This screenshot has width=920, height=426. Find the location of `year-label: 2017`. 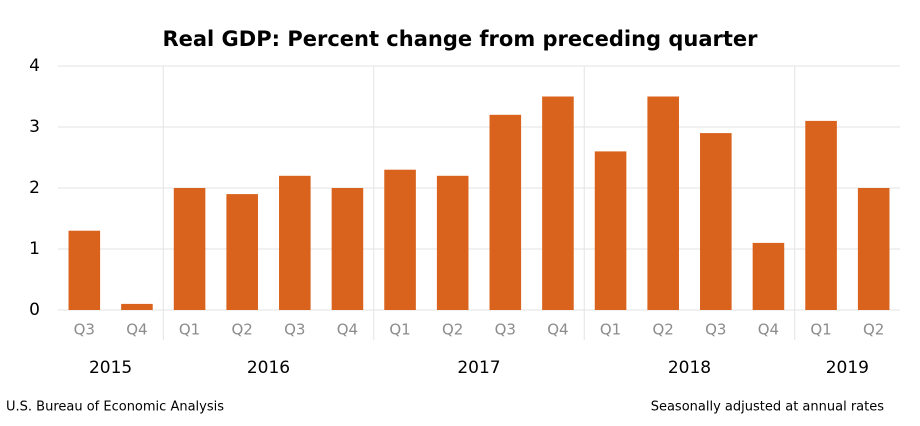

year-label: 2017 is located at coordinates (478, 368).